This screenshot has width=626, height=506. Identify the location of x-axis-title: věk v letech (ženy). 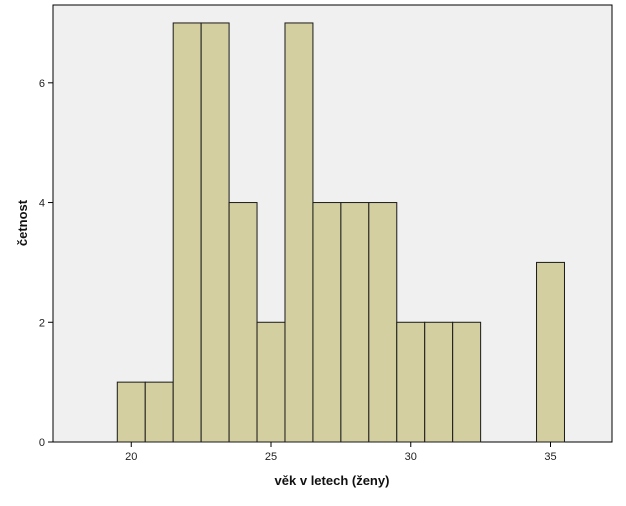
(332, 480).